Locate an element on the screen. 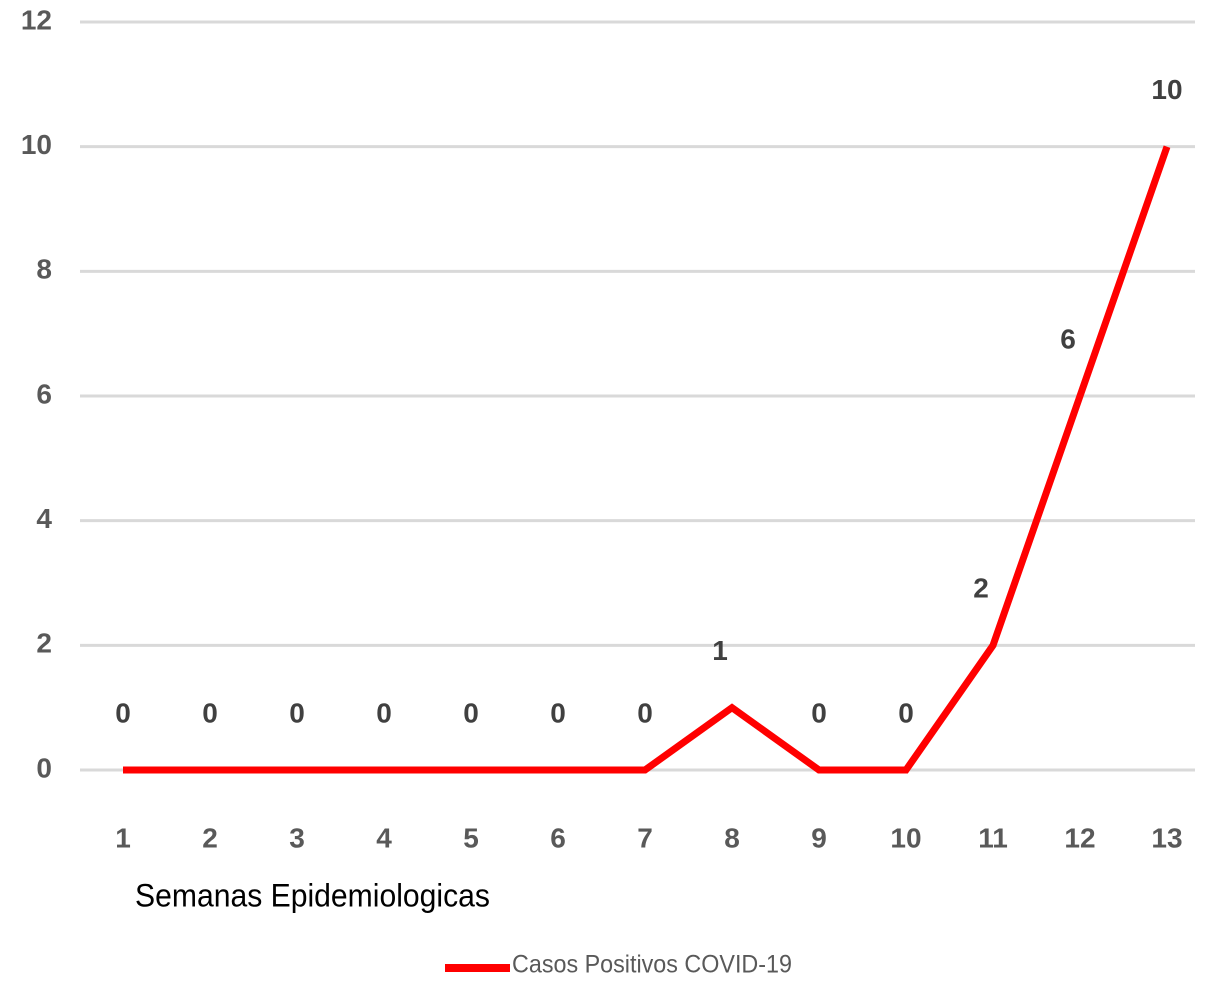  x-tick-label: 6 is located at coordinates (558, 837).